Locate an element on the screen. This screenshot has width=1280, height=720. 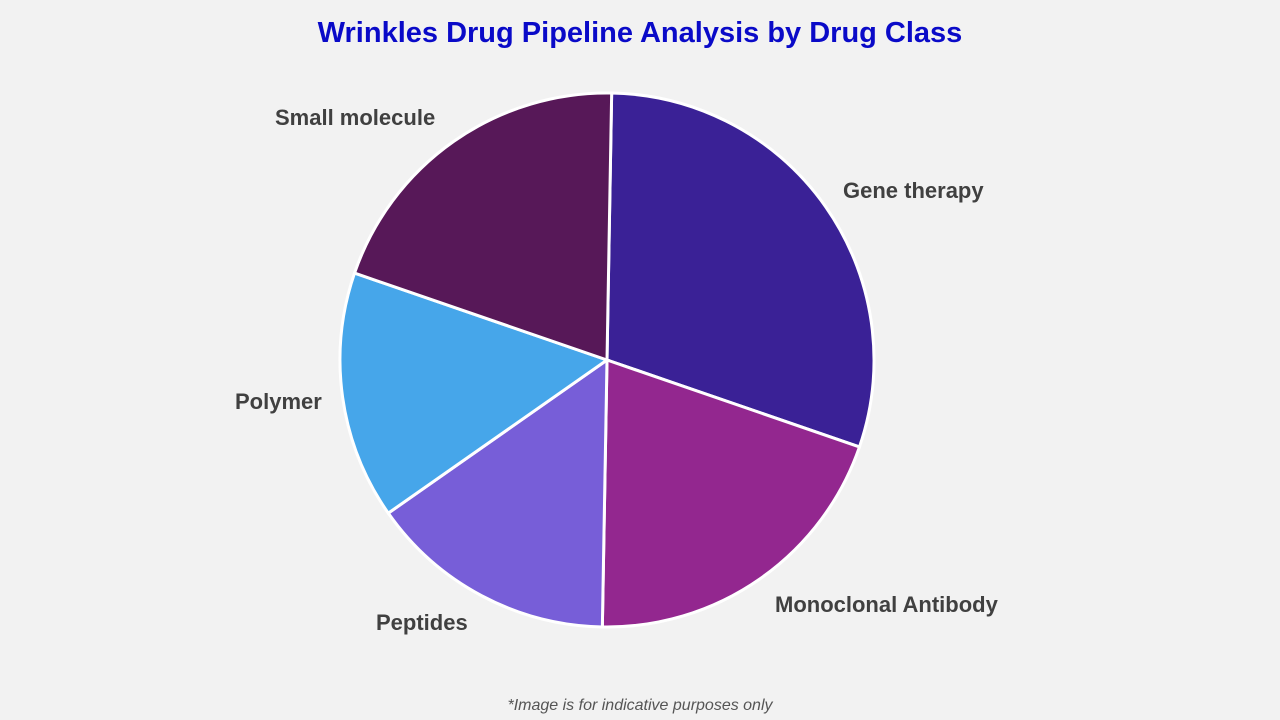
footnote: *Image is for indicative purposes only is located at coordinates (640, 705).